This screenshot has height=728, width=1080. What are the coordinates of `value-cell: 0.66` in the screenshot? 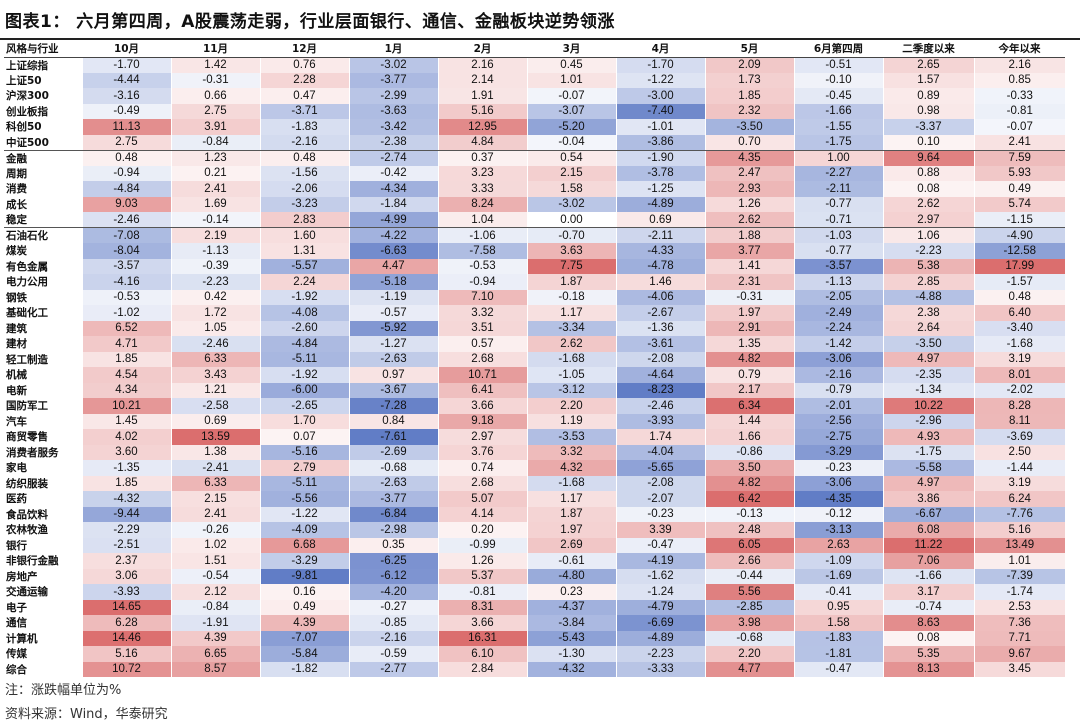 It's located at (215, 96).